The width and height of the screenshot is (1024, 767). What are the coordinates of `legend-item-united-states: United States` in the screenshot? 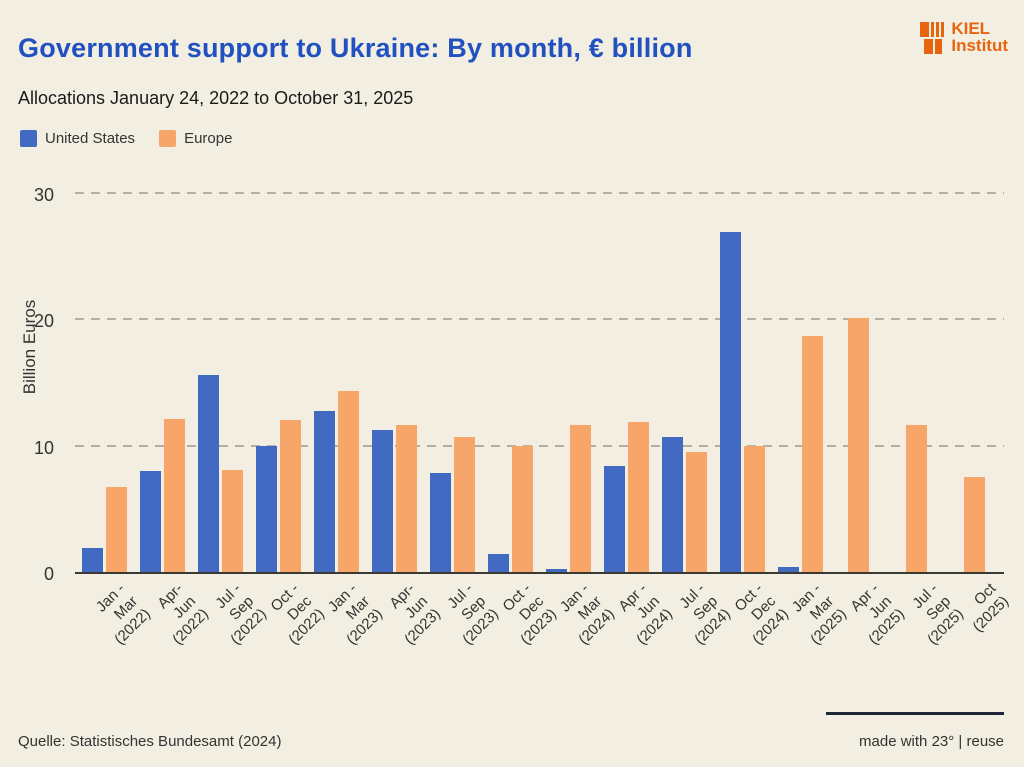 It's located at (77, 138).